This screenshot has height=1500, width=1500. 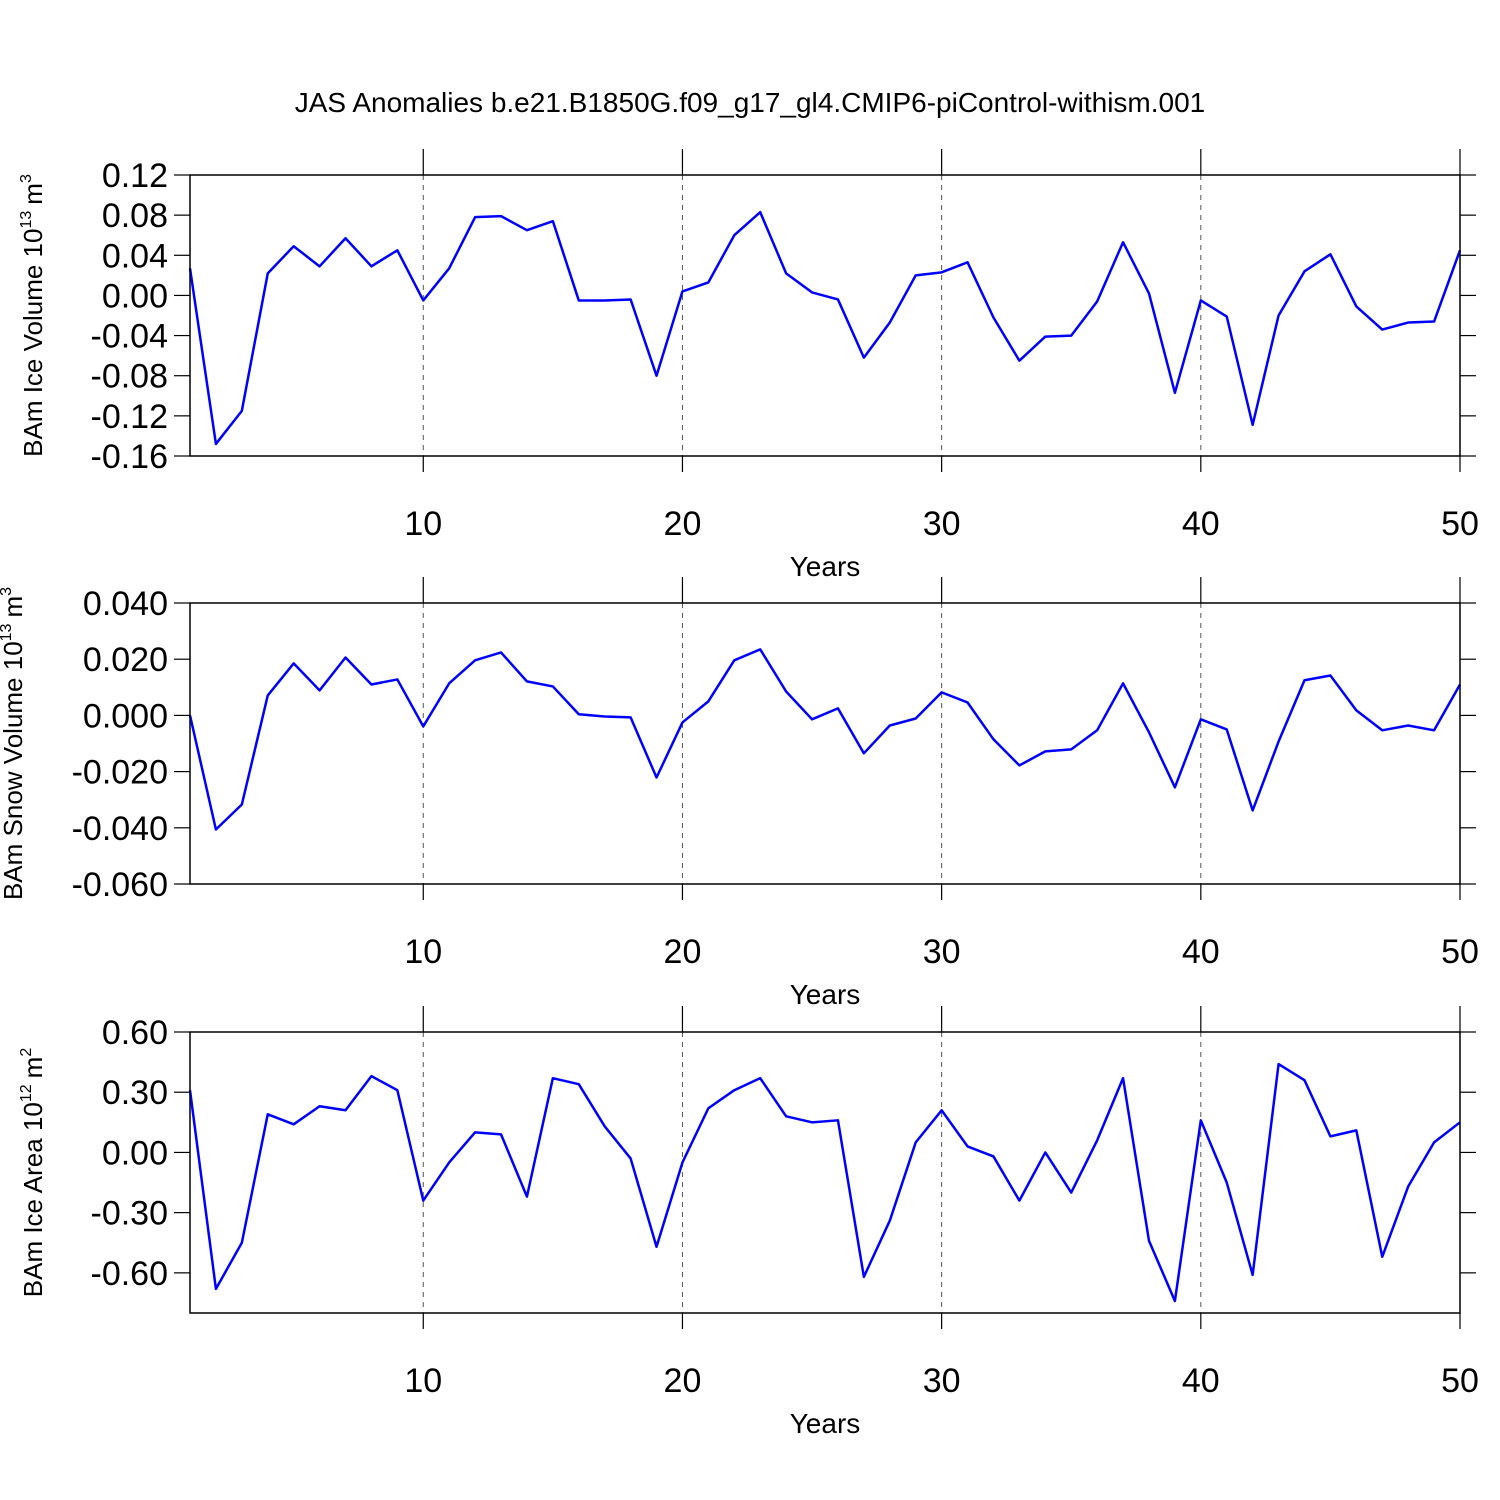 I want to click on y-axis-label-part: BAm Ice Volume 10, so click(x=33, y=343).